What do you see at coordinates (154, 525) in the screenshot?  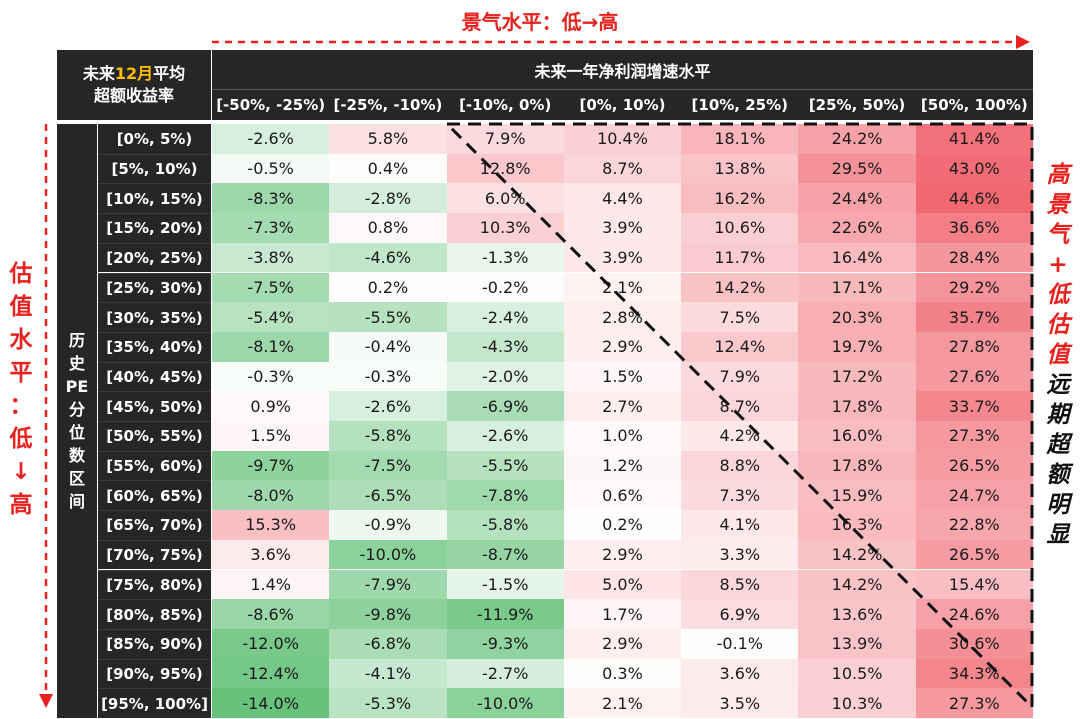 I see `y-tick-label: [65%, 70%)` at bounding box center [154, 525].